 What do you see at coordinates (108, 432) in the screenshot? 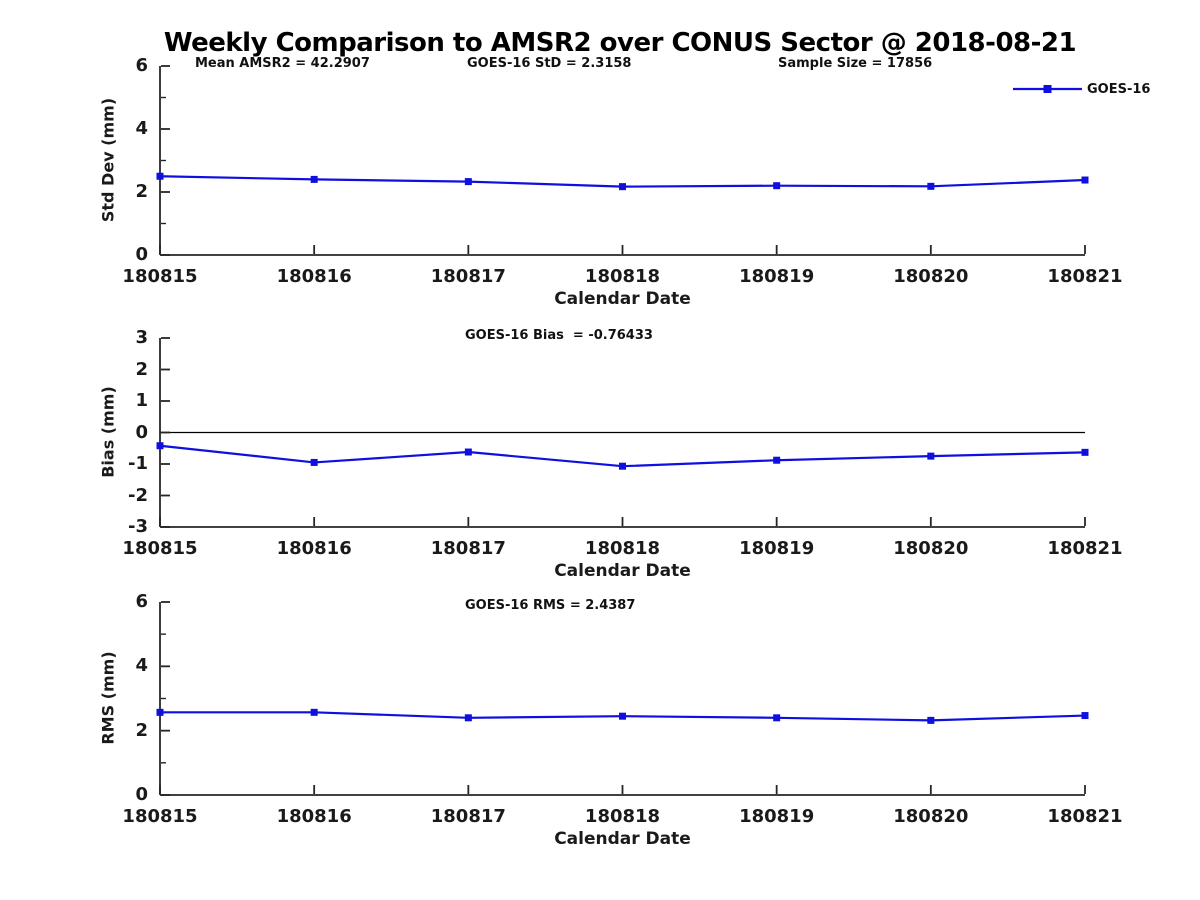
I see `y-axis-label-bias: Bias (mm)` at bounding box center [108, 432].